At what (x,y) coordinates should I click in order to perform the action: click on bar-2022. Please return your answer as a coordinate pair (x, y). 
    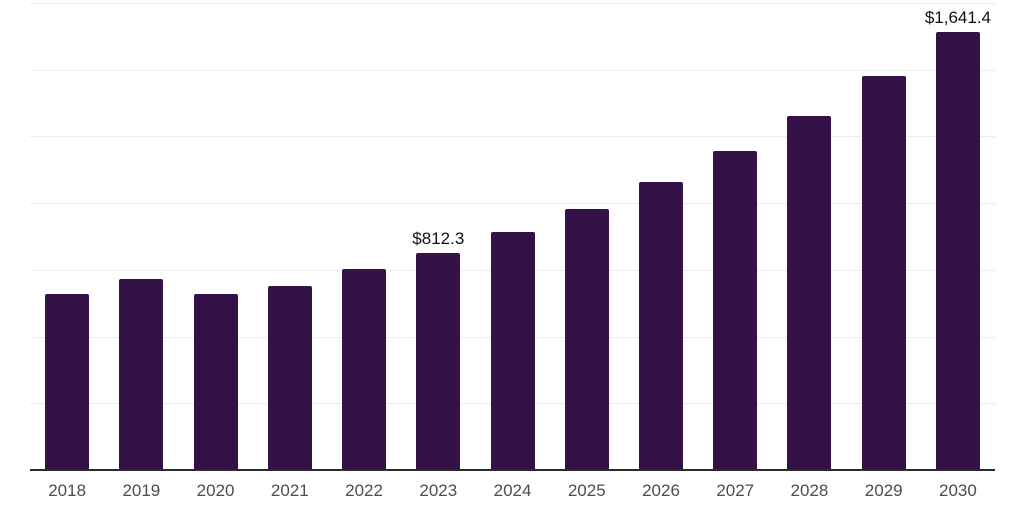
    Looking at the image, I should click on (364, 369).